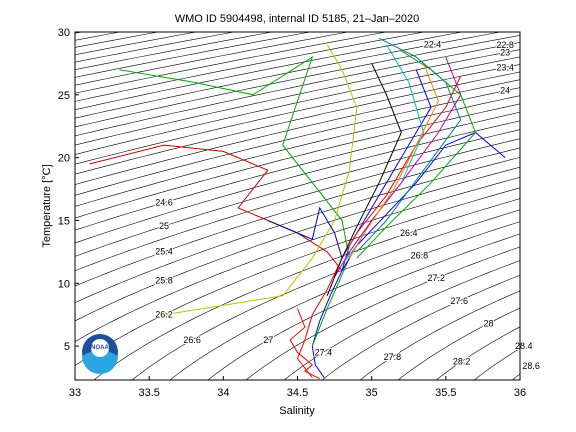 Image resolution: width=576 pixels, height=432 pixels. I want to click on contour-label: 25, so click(164, 226).